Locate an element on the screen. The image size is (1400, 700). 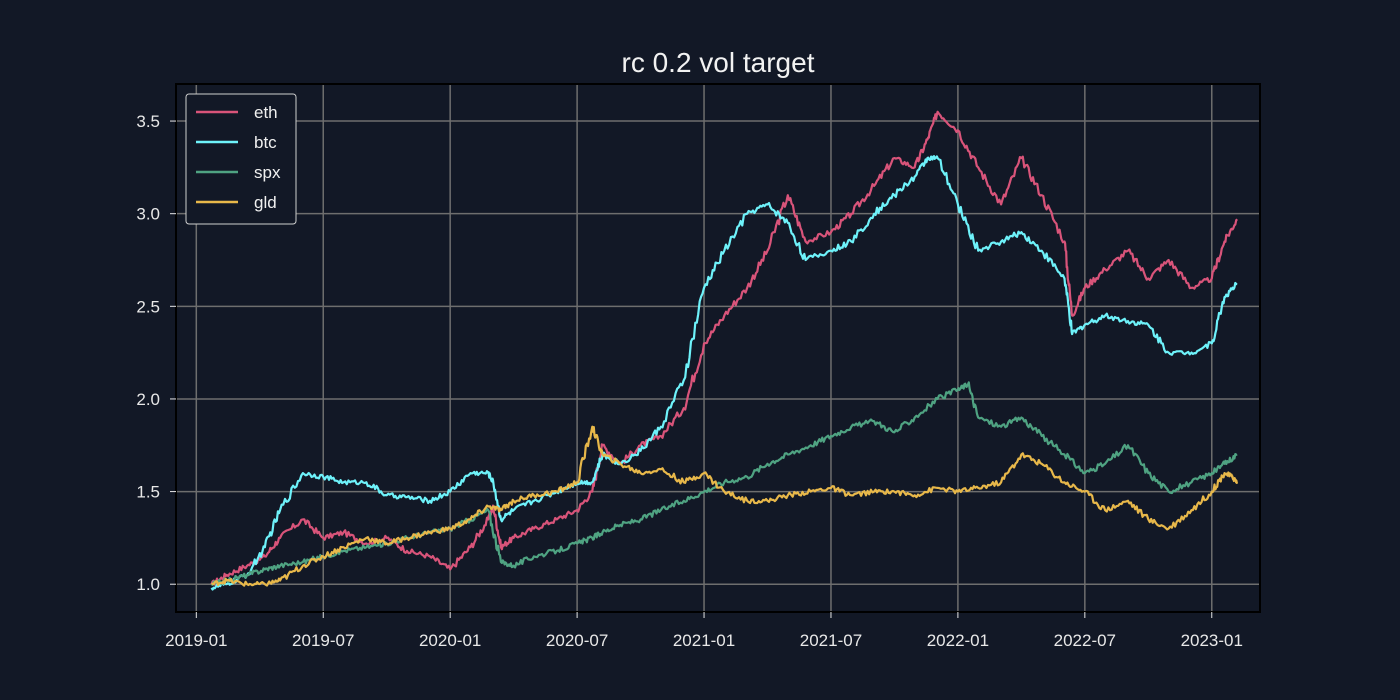
x-tick-label: 2019-07 is located at coordinates (323, 640).